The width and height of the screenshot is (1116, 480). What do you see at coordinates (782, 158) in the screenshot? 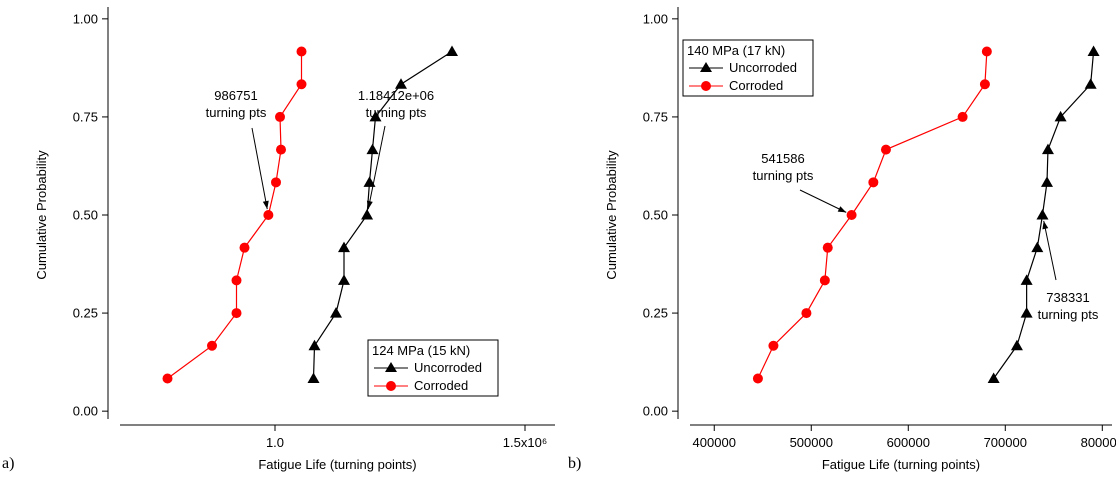
I see `annotation: 541586` at bounding box center [782, 158].